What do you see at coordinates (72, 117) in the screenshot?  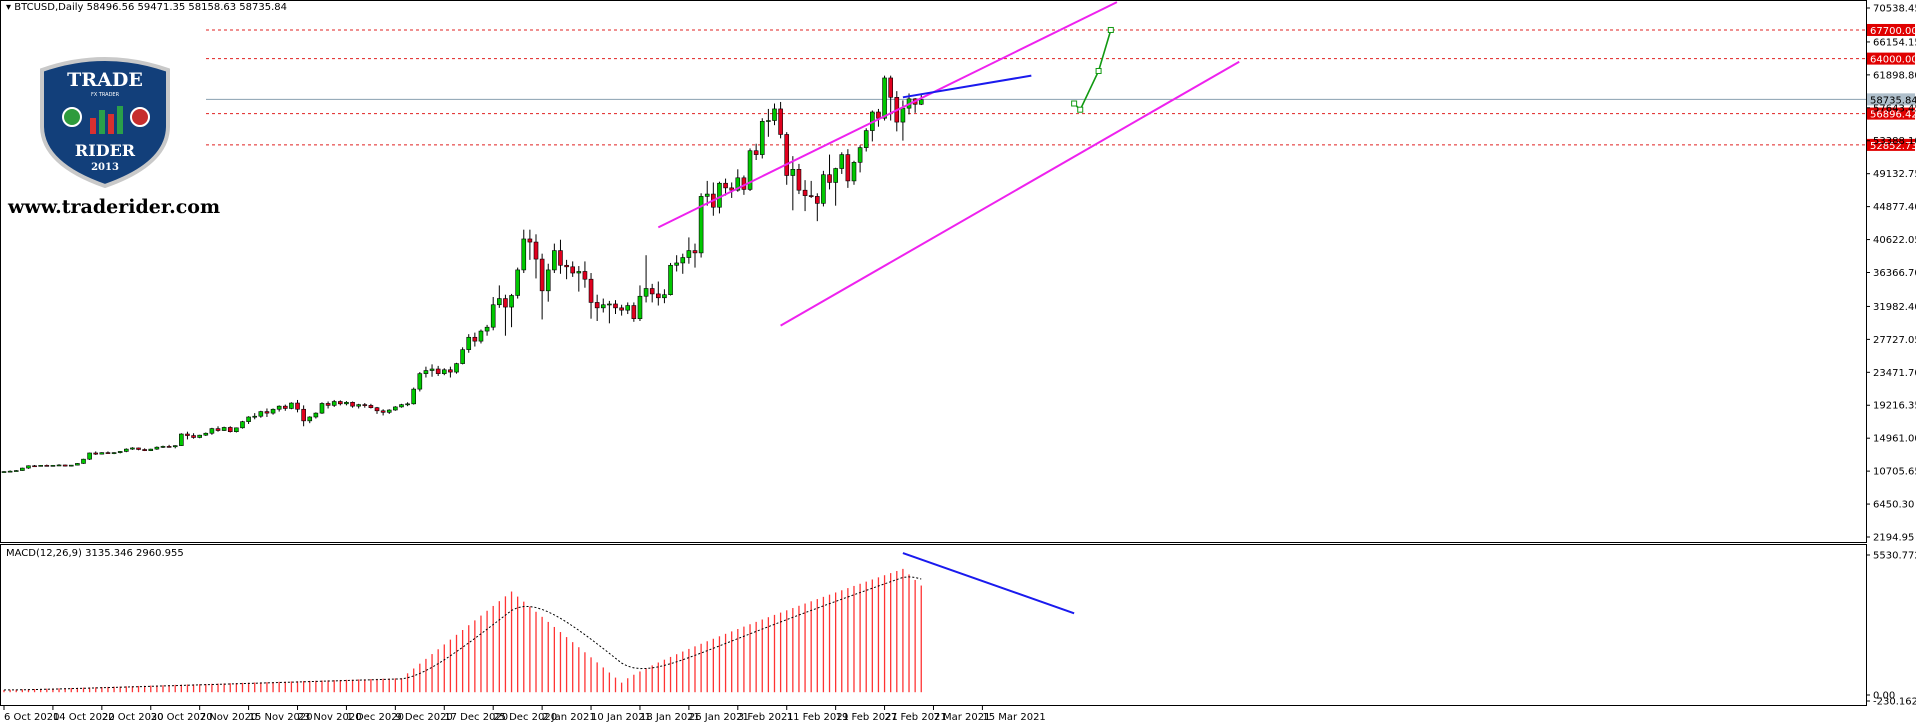 I see `bull-icon` at bounding box center [72, 117].